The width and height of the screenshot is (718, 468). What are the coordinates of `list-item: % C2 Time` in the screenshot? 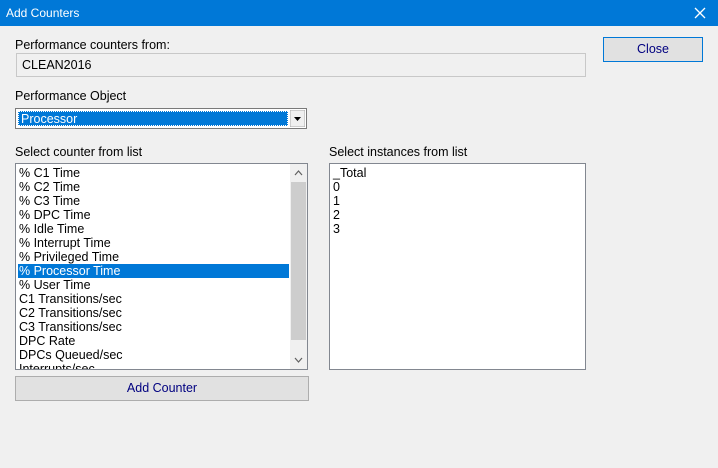 It's located at (50, 187).